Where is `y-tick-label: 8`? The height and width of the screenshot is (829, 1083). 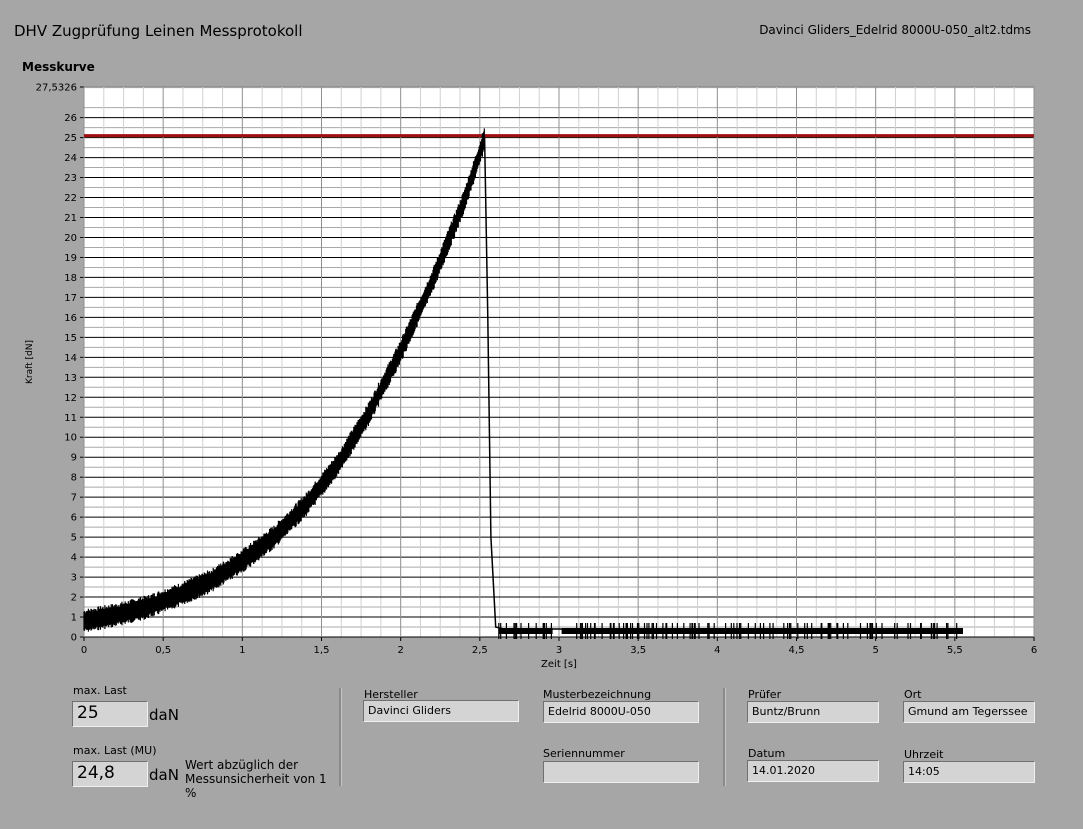
y-tick-label: 8 is located at coordinates (74, 478).